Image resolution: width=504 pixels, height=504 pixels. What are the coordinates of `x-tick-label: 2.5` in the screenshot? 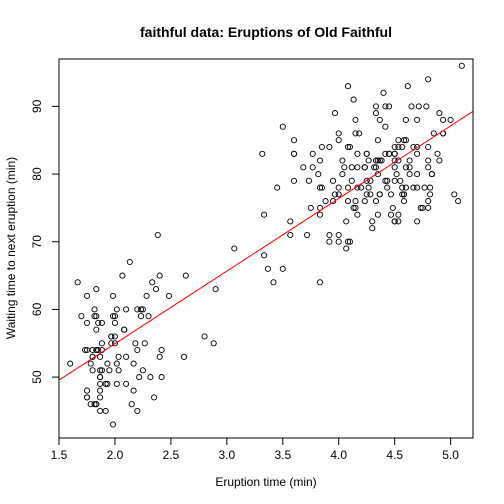 It's located at (171, 455).